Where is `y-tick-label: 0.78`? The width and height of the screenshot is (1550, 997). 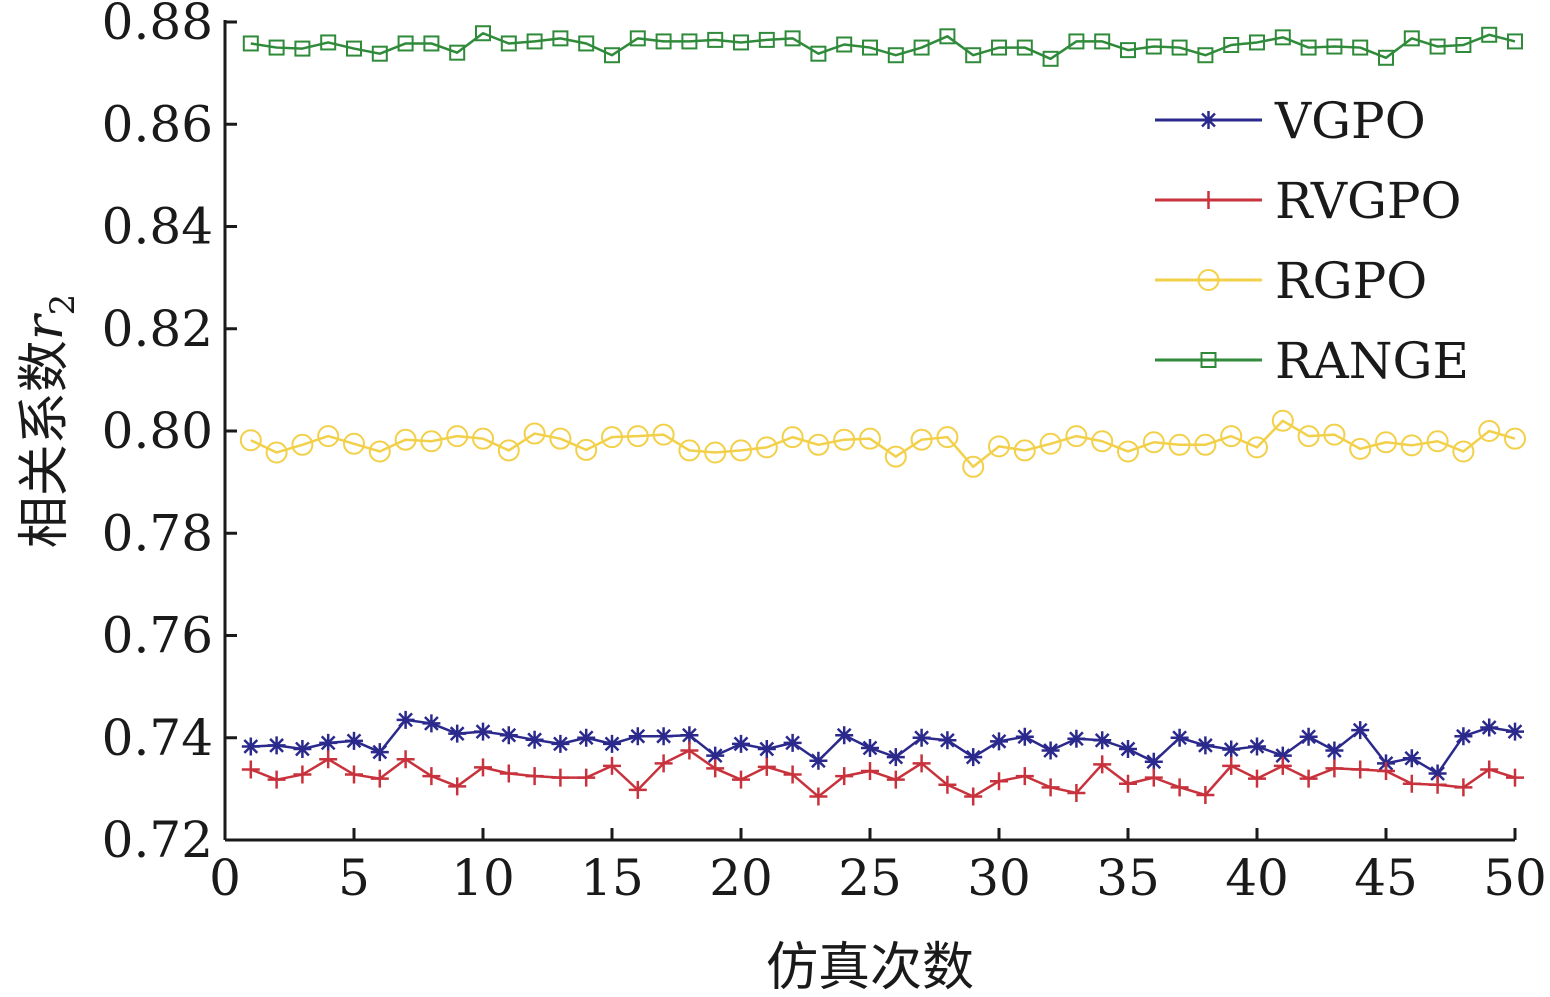 y-tick-label: 0.78 is located at coordinates (157, 533).